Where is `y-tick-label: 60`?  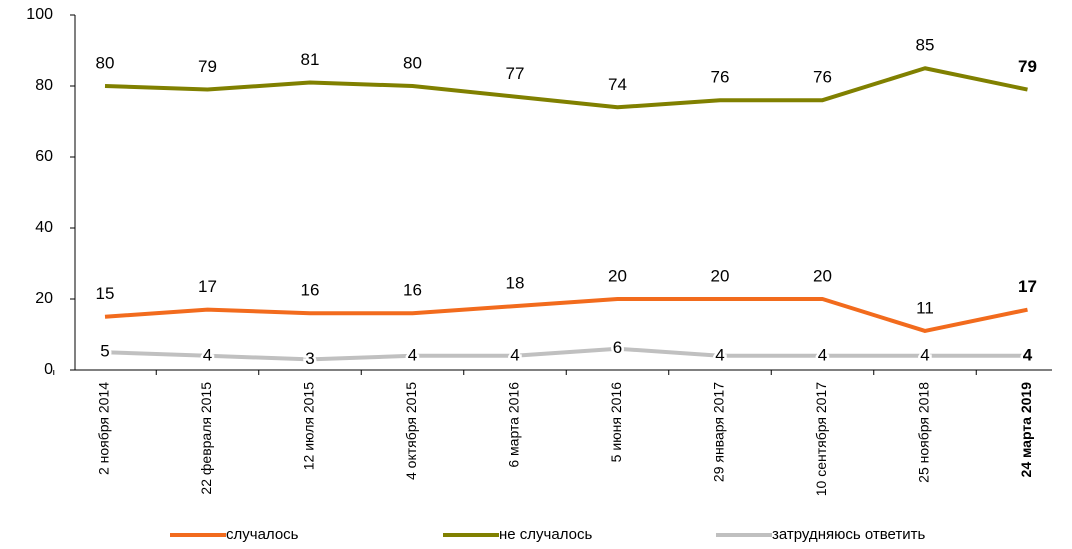
y-tick-label: 60 is located at coordinates (44, 156).